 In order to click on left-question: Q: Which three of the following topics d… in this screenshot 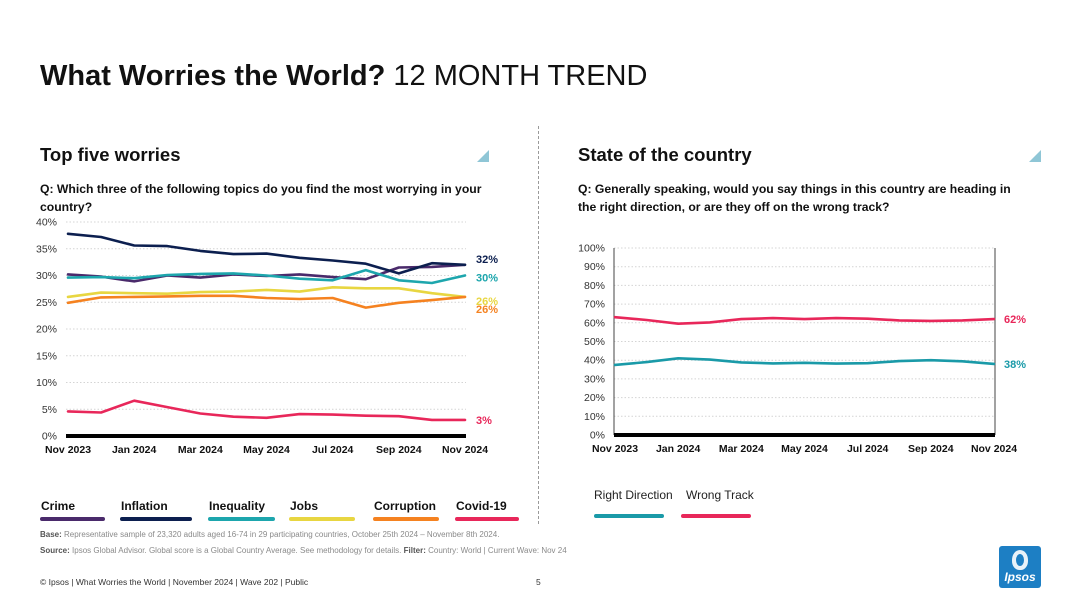, I will do `click(261, 198)`.